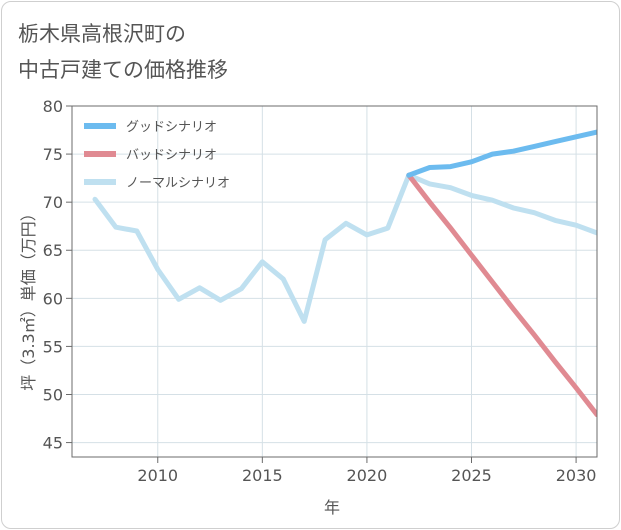 This screenshot has height=530, width=621. Describe the element at coordinates (367, 475) in the screenshot. I see `x-tick-label-2020: 2020` at that location.